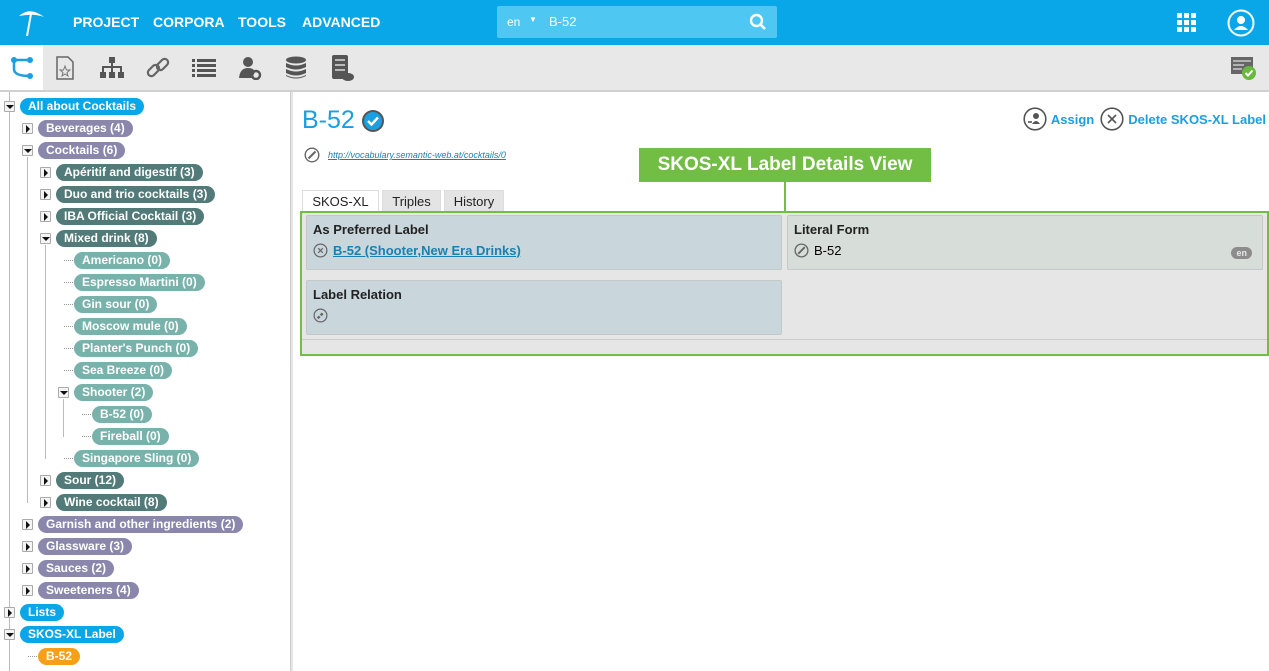 The image size is (1269, 671). Describe the element at coordinates (111, 502) in the screenshot. I see `tree-node: Wine cocktail (8)` at that location.